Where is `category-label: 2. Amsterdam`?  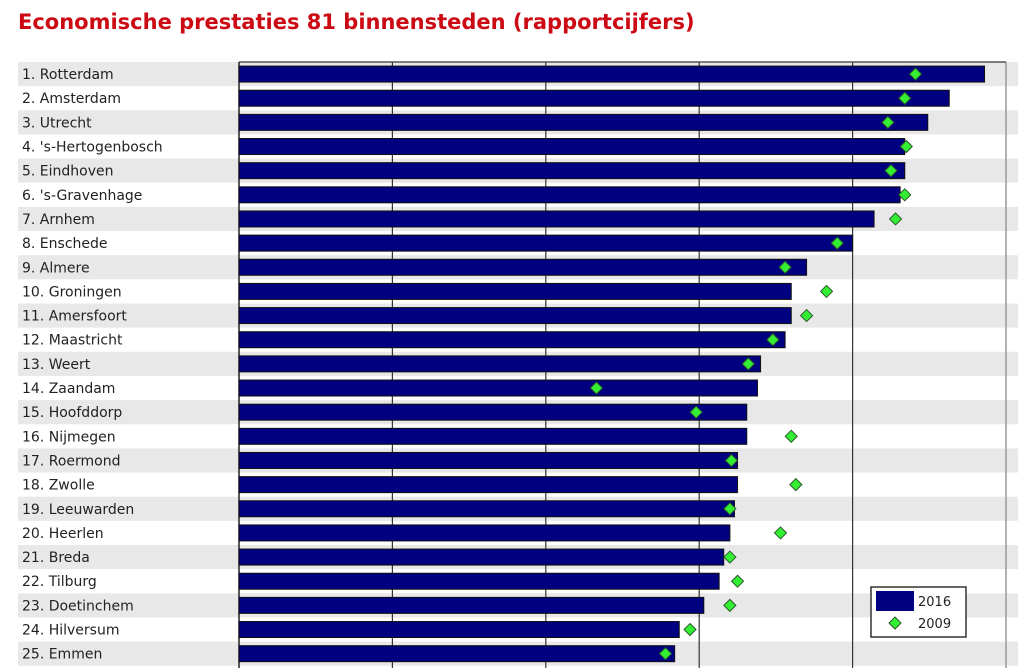
category-label: 2. Amsterdam is located at coordinates (71, 99).